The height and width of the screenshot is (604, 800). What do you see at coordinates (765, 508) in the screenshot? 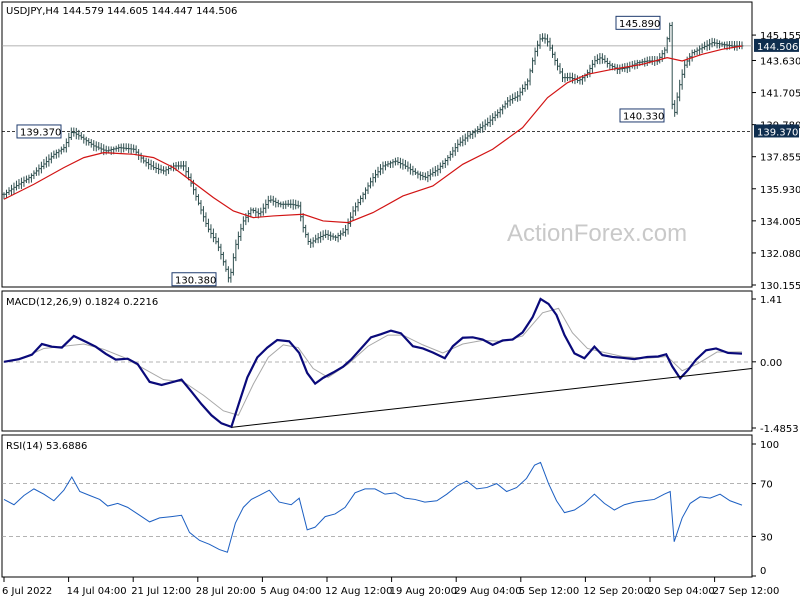
I see `rsi-axis: 100 70 30 0` at bounding box center [765, 508].